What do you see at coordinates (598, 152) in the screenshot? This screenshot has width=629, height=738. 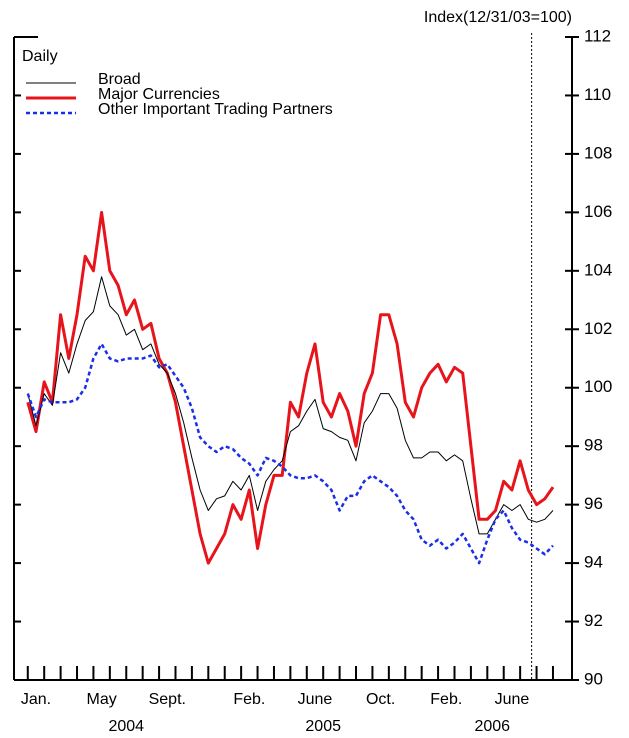 I see `y-tick-label: 108` at bounding box center [598, 152].